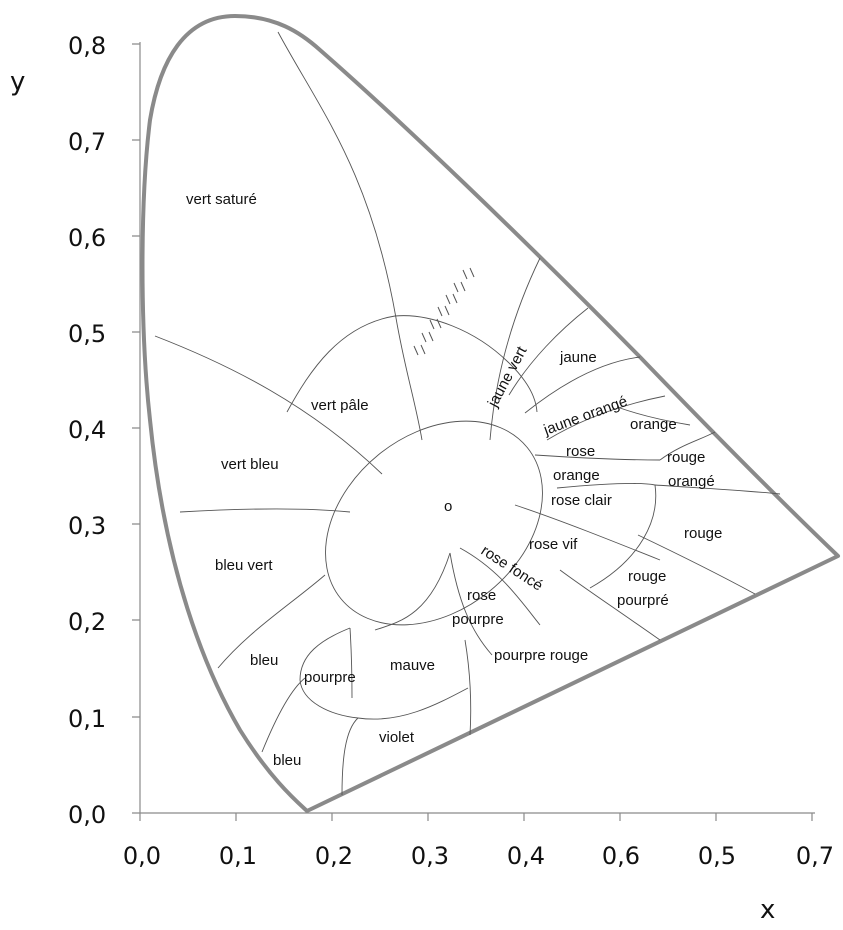  Describe the element at coordinates (283, 715) in the screenshot. I see `bleu-divider` at that location.